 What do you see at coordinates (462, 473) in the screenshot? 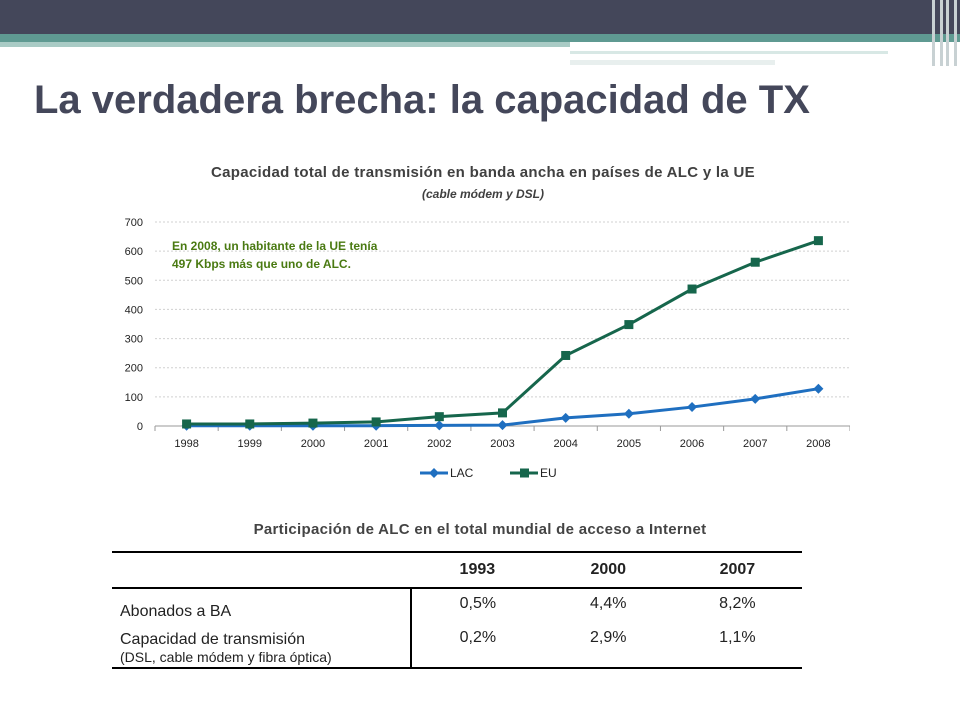
I see `legend-label-lac: LAC` at bounding box center [462, 473].